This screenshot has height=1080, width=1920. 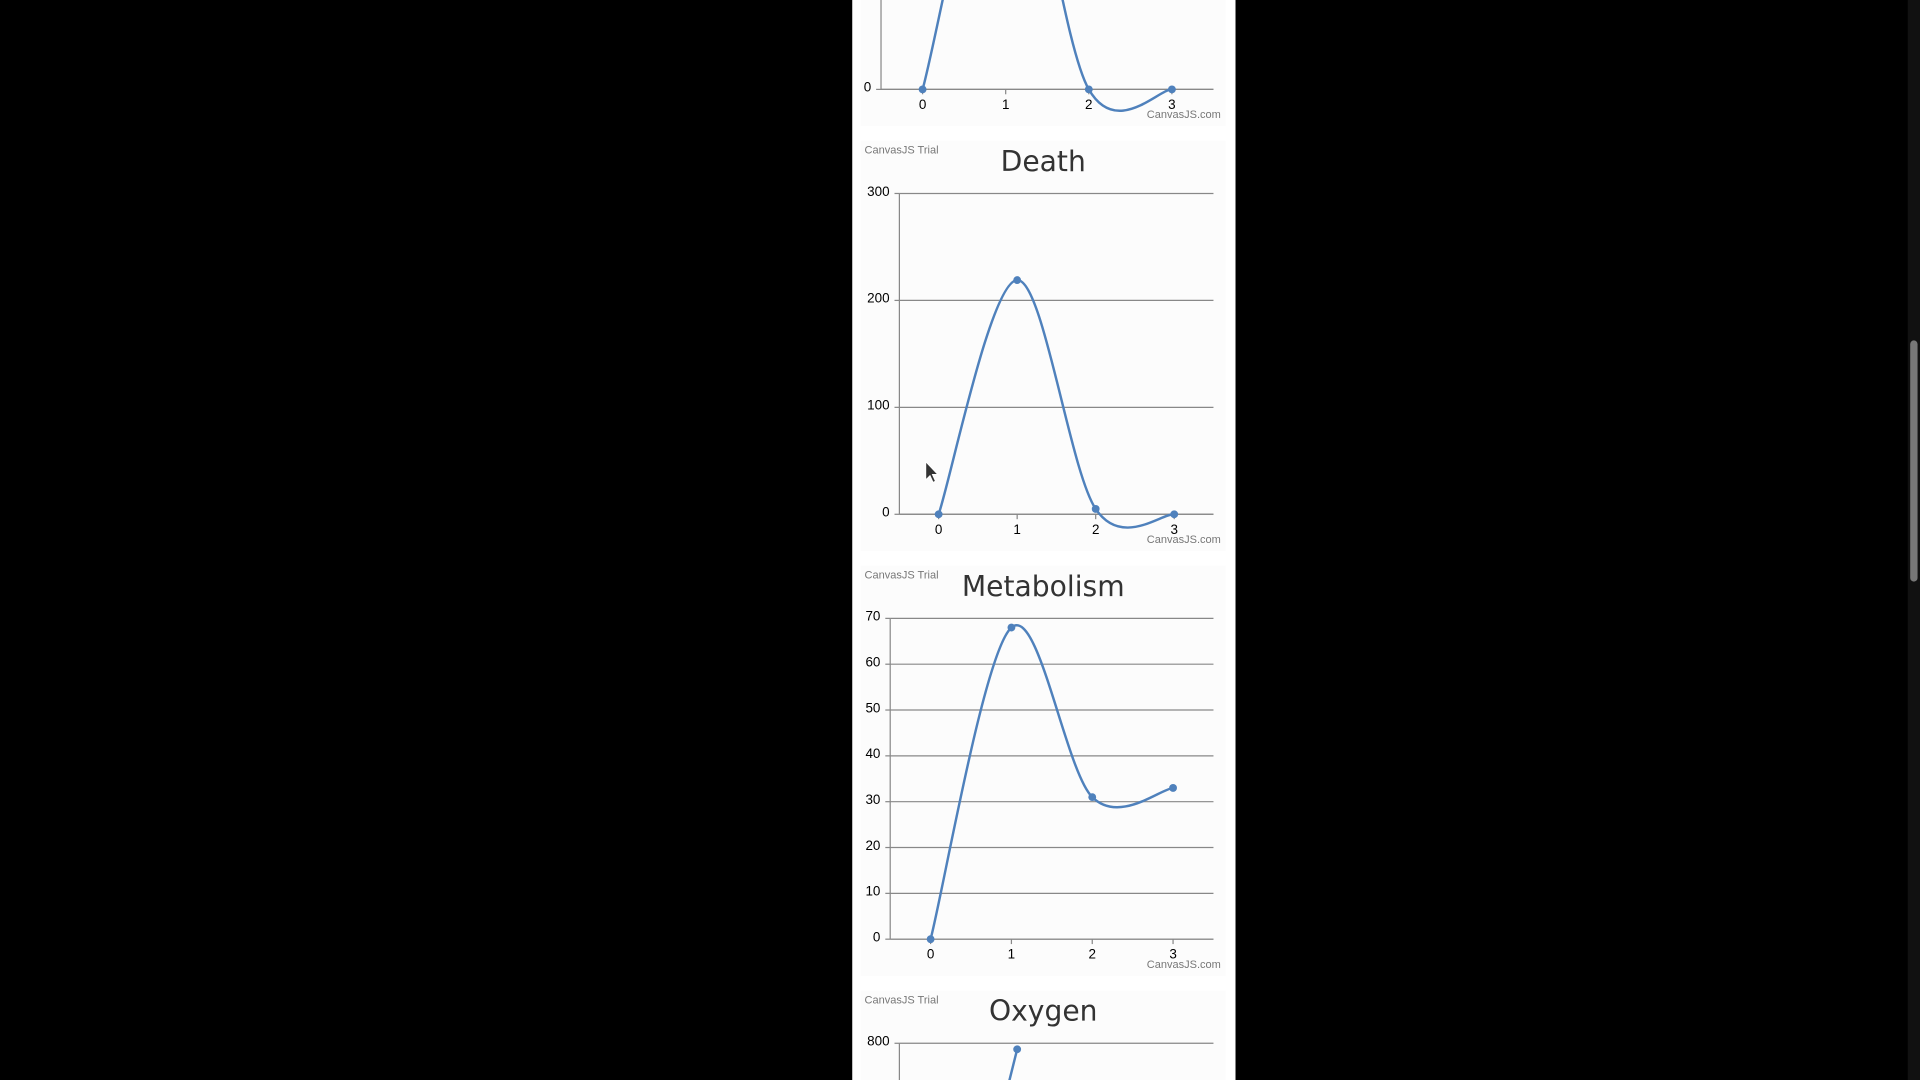 I want to click on y-tick-label: 30, so click(x=872, y=799).